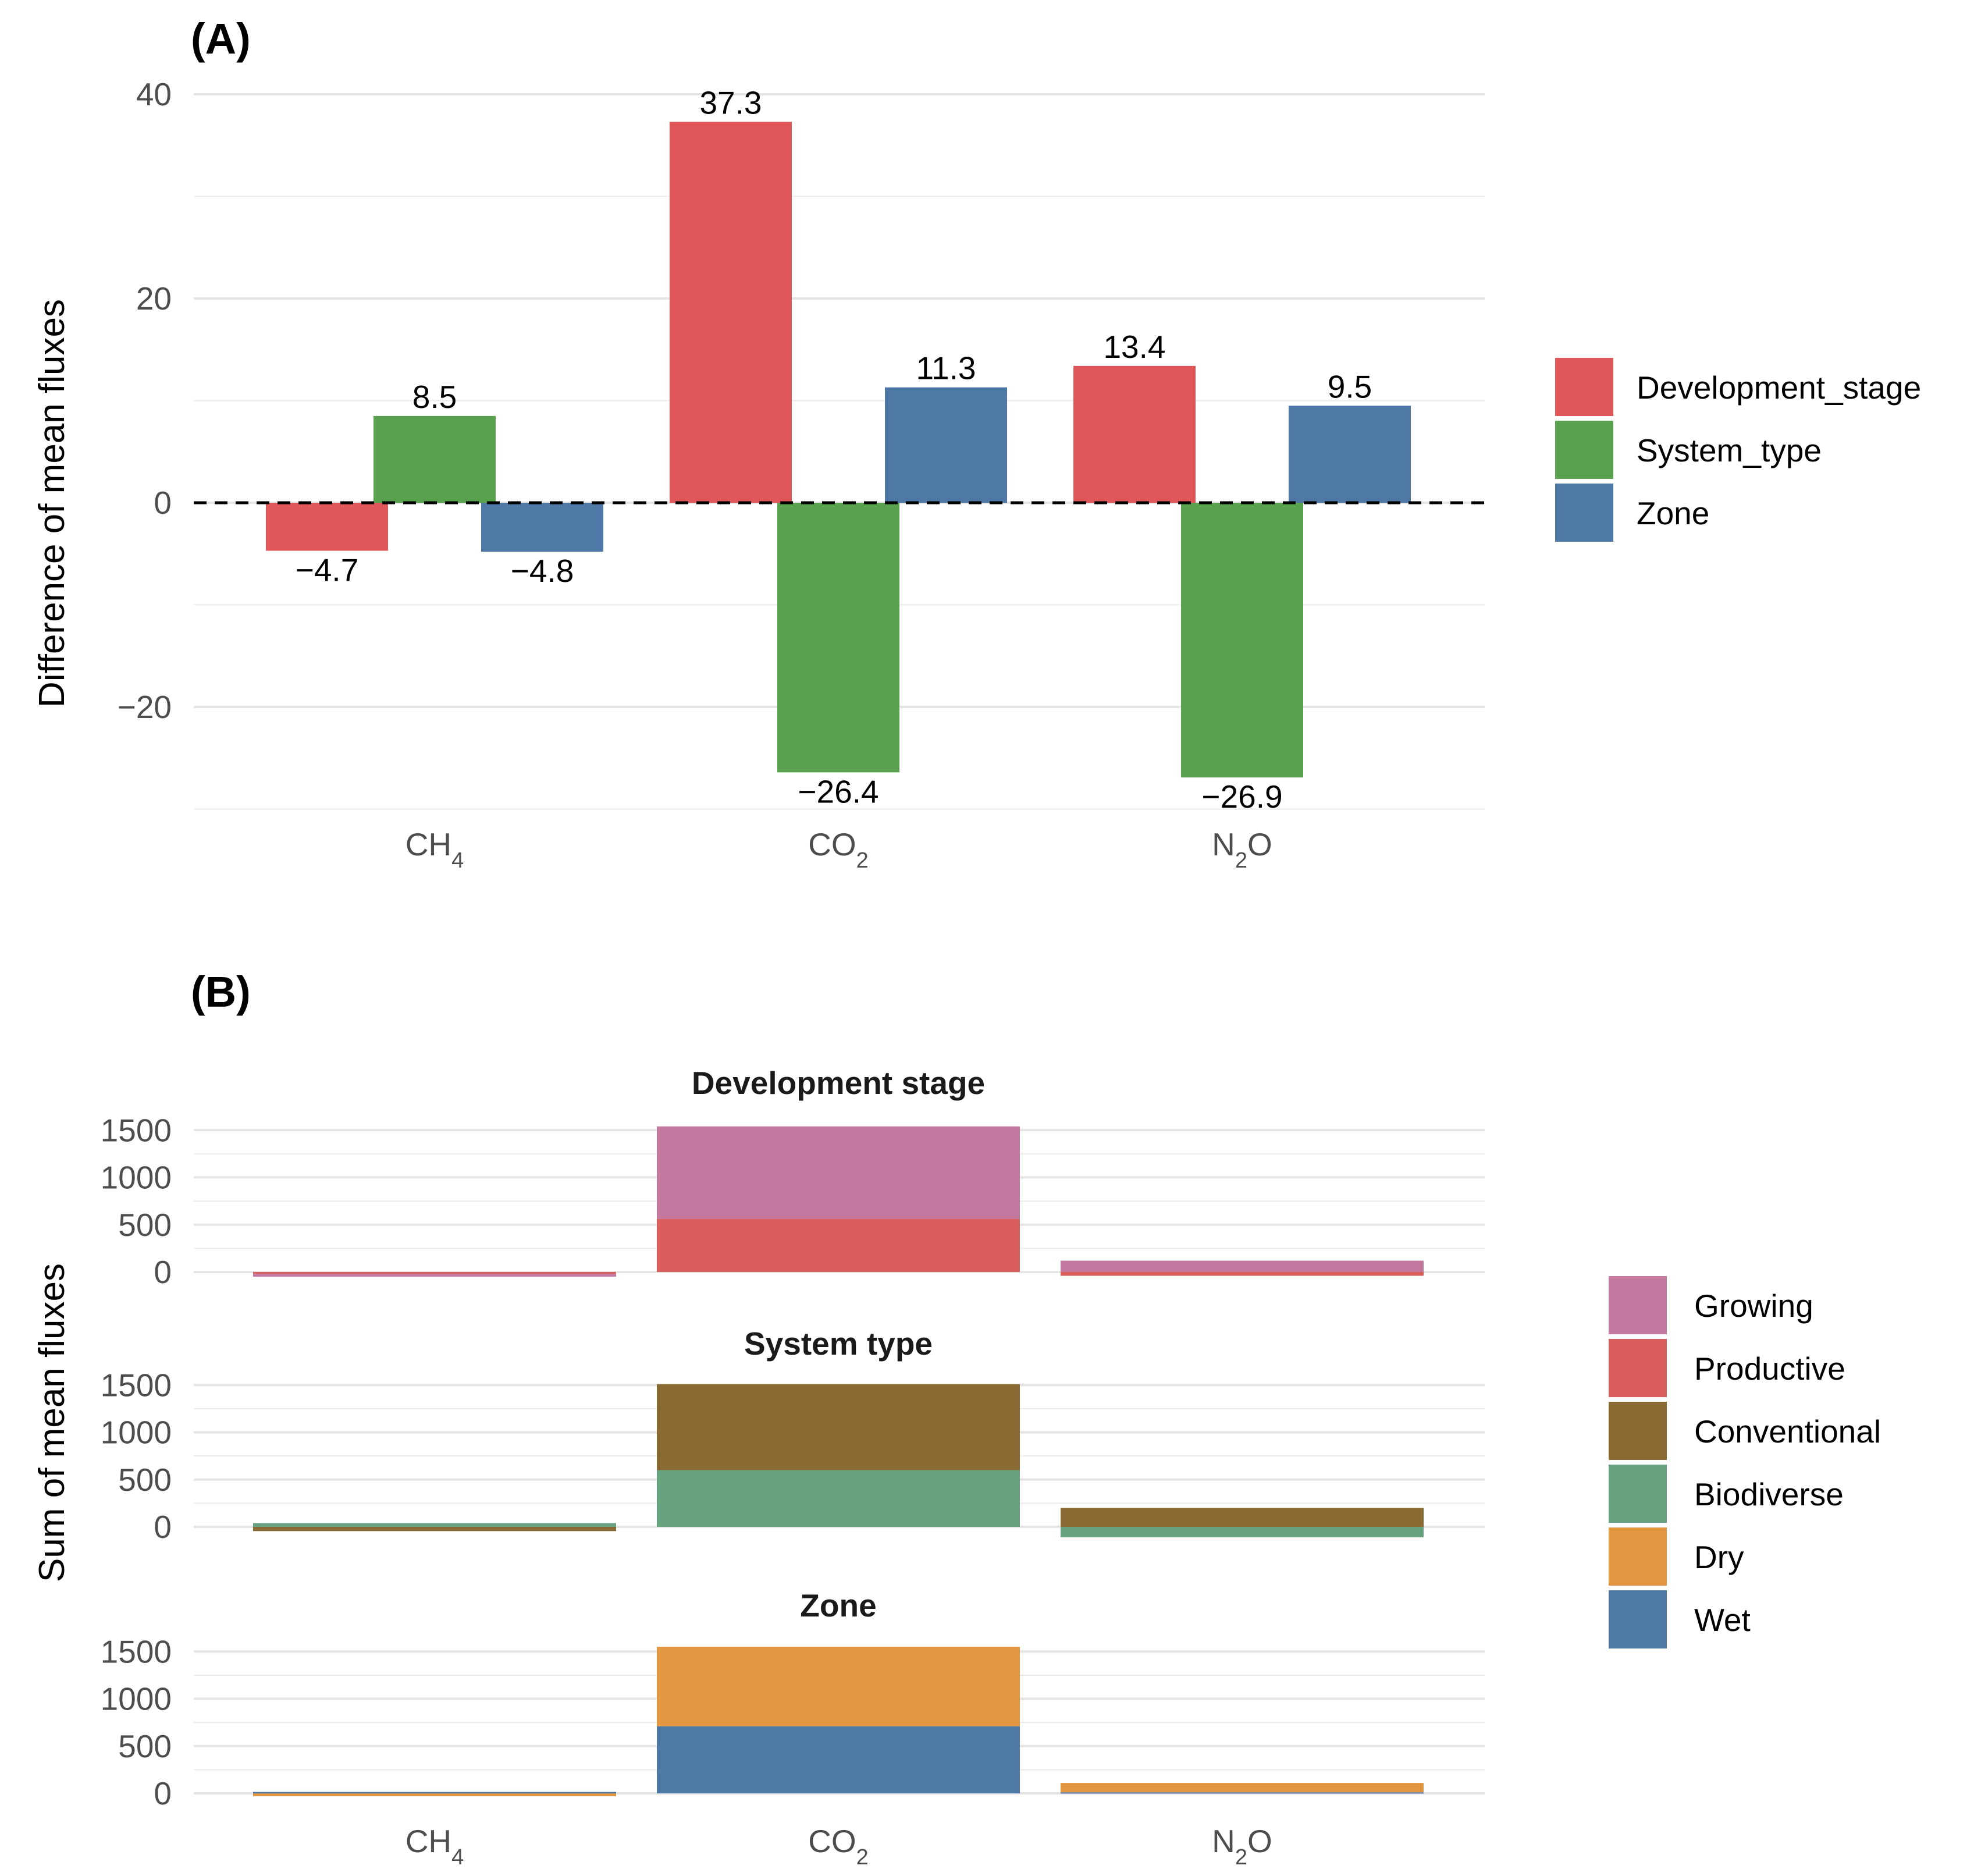  I want to click on data-label: −4.8, so click(542, 571).